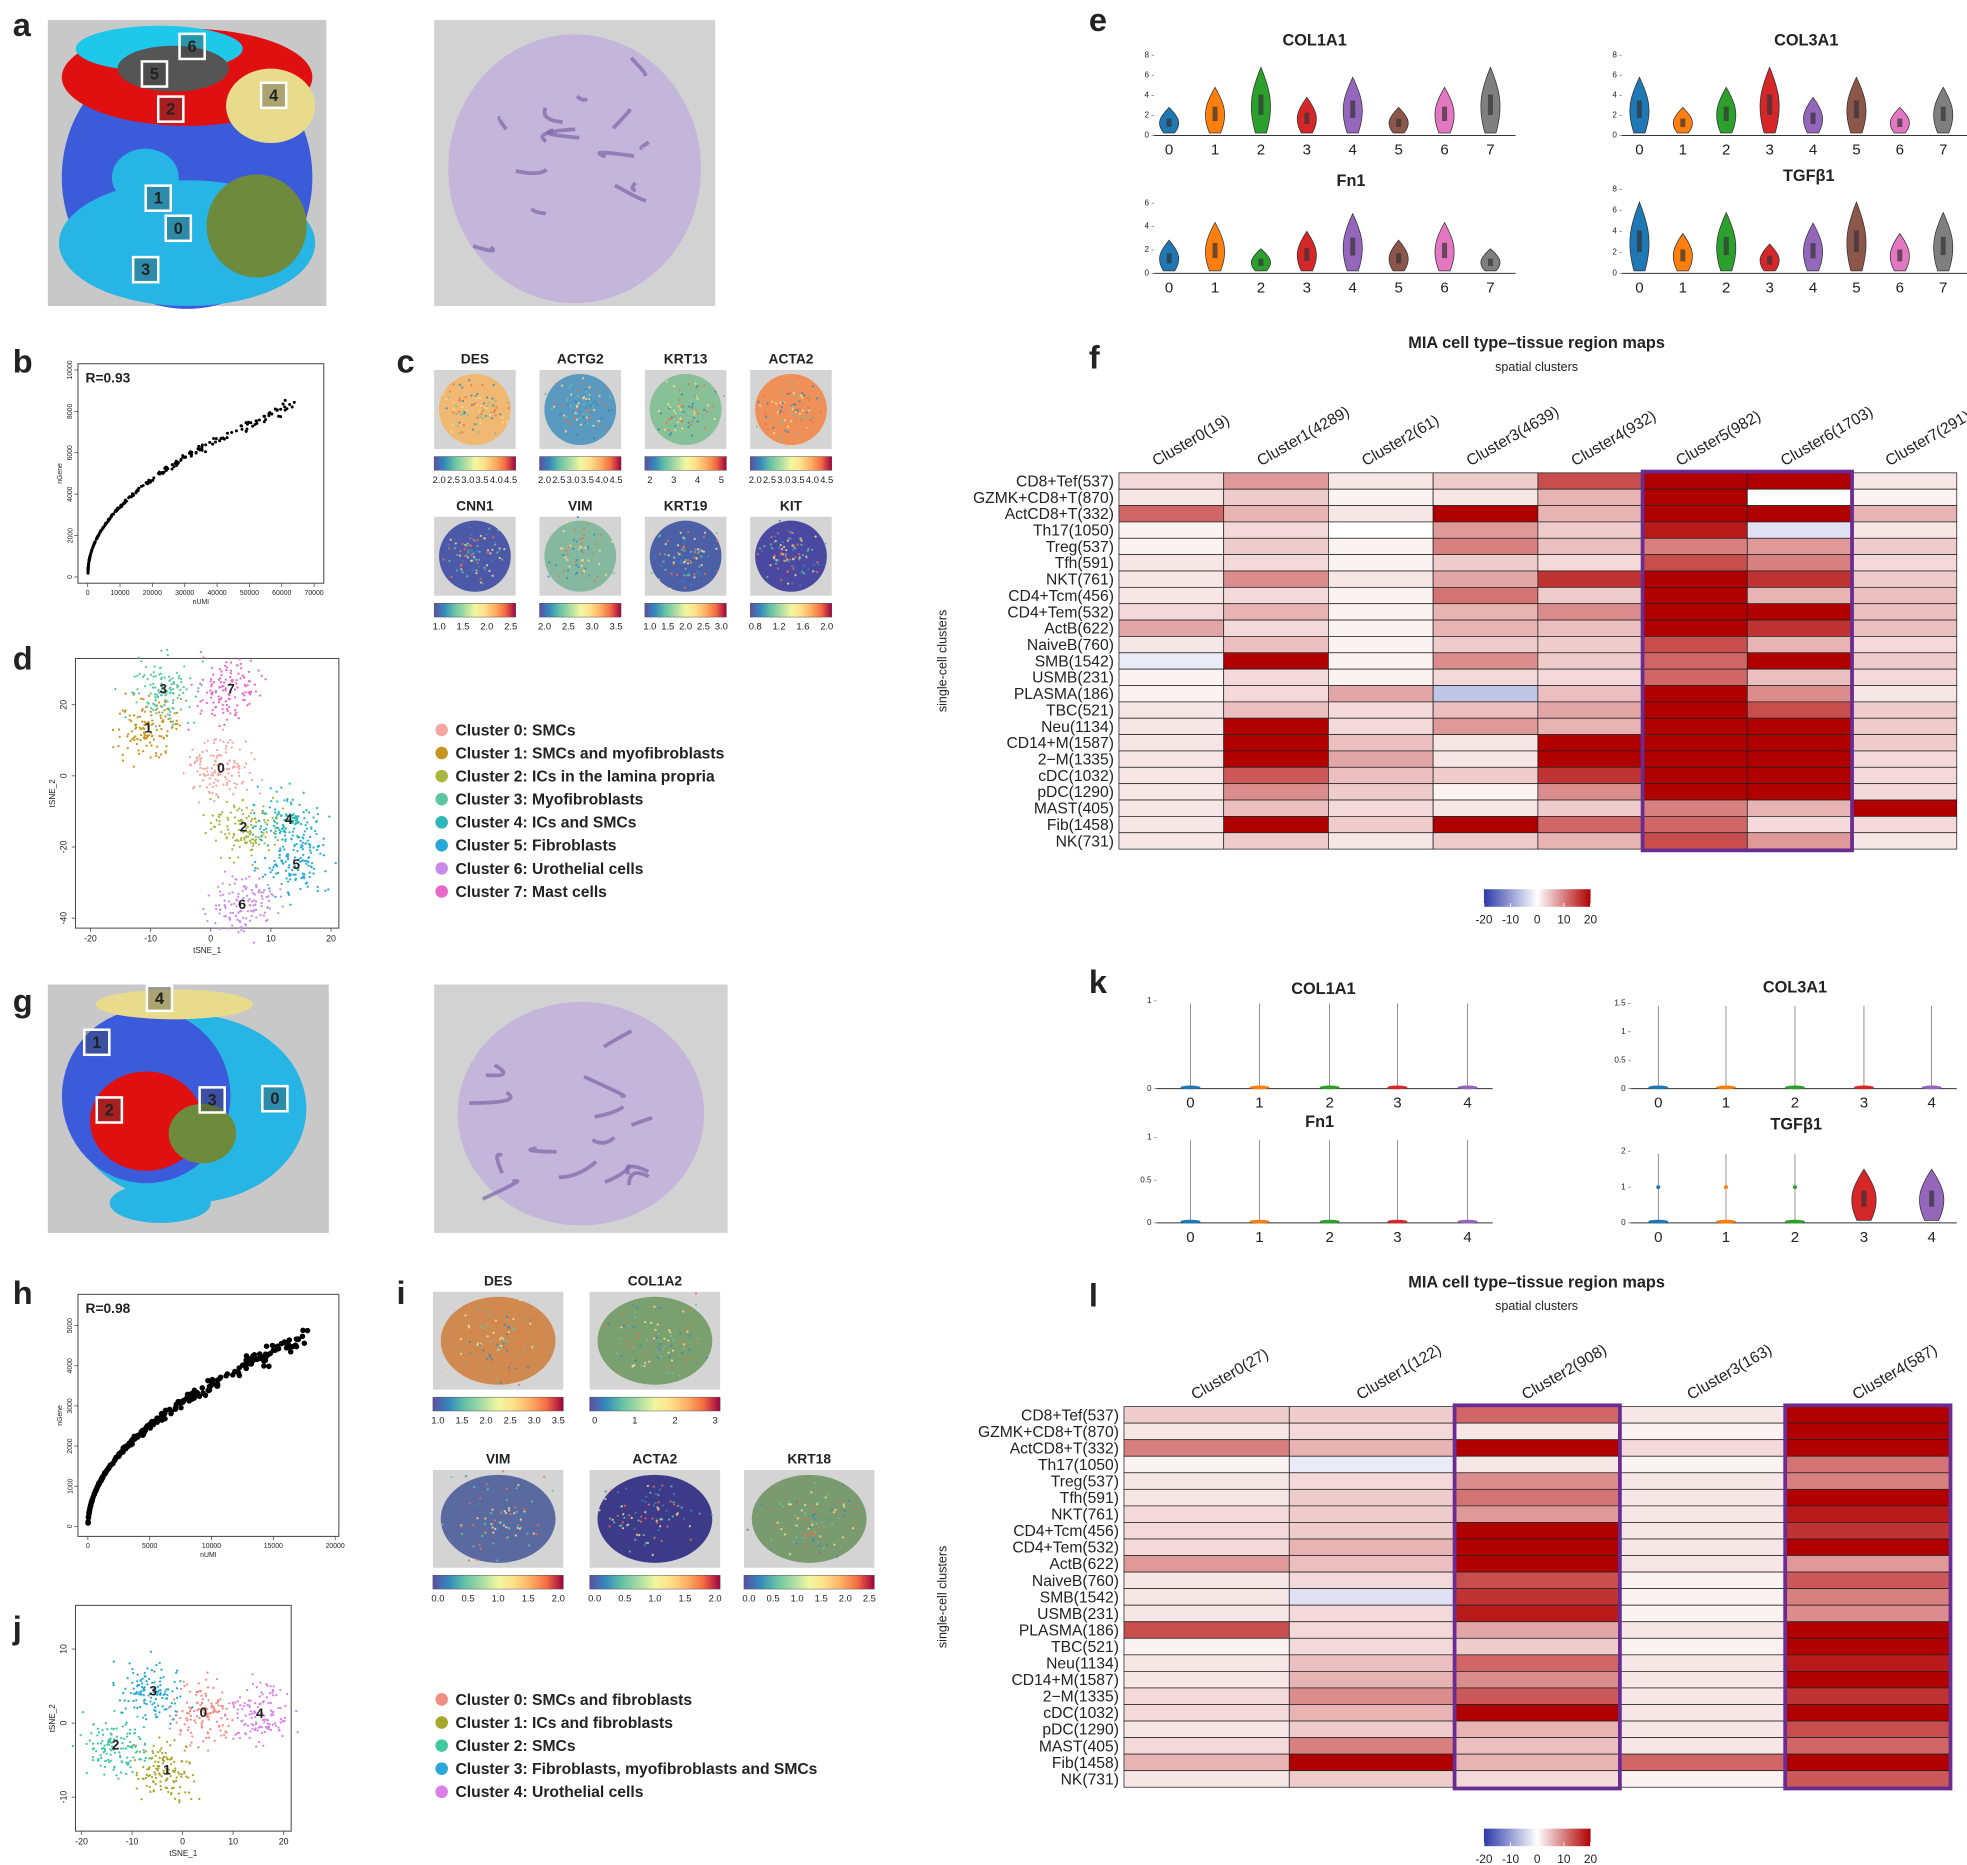 This screenshot has height=1865, width=1967. I want to click on column-label: Cluster2(908), so click(1564, 1372).